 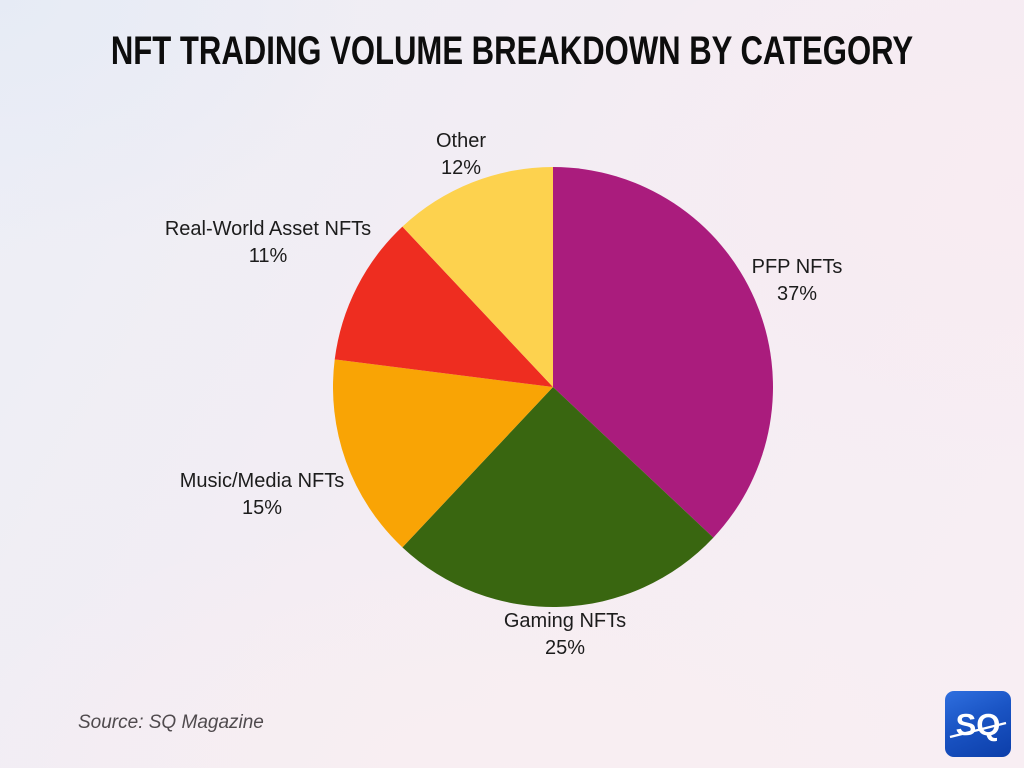 What do you see at coordinates (565, 621) in the screenshot?
I see `slice-label-name: Gaming NFTs` at bounding box center [565, 621].